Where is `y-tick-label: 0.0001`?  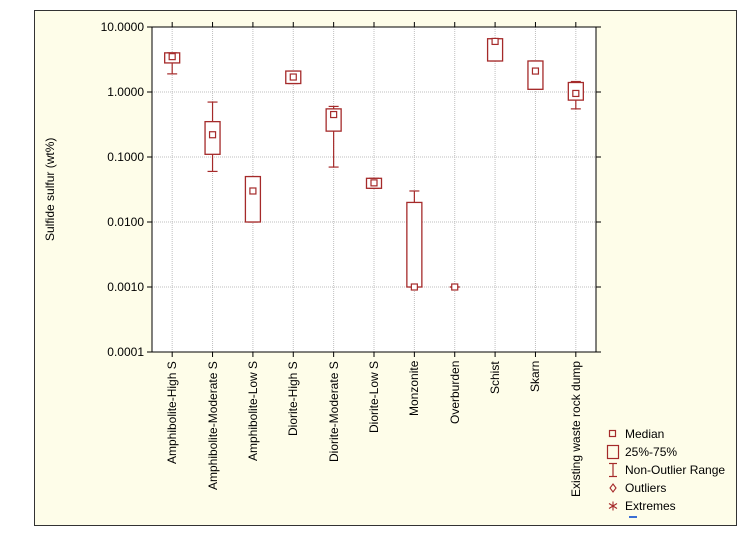 y-tick-label: 0.0001 is located at coordinates (125, 352).